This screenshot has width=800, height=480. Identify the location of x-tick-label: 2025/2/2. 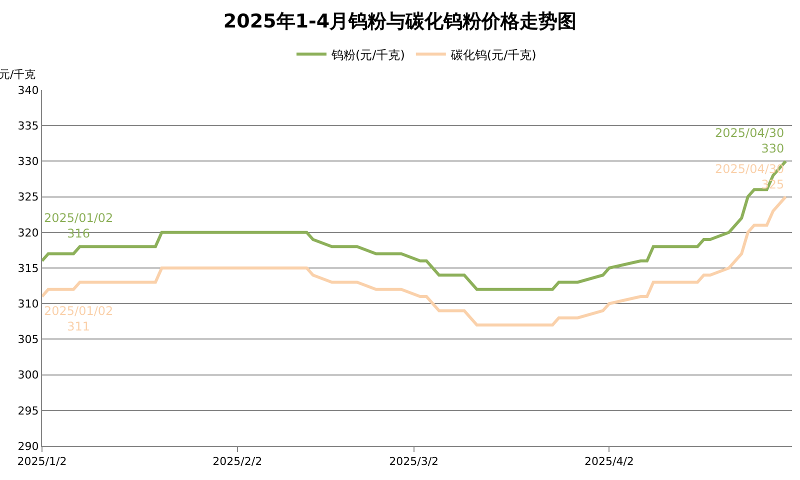
(237, 461).